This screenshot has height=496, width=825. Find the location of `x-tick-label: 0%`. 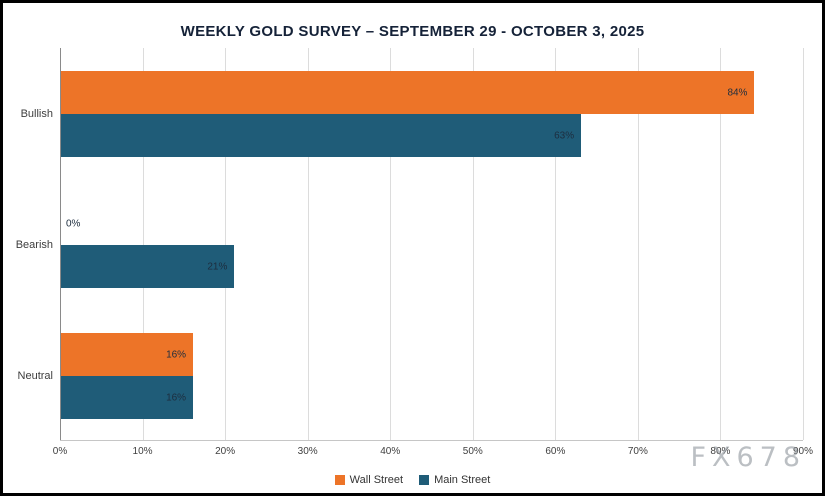

x-tick-label: 0% is located at coordinates (60, 451).